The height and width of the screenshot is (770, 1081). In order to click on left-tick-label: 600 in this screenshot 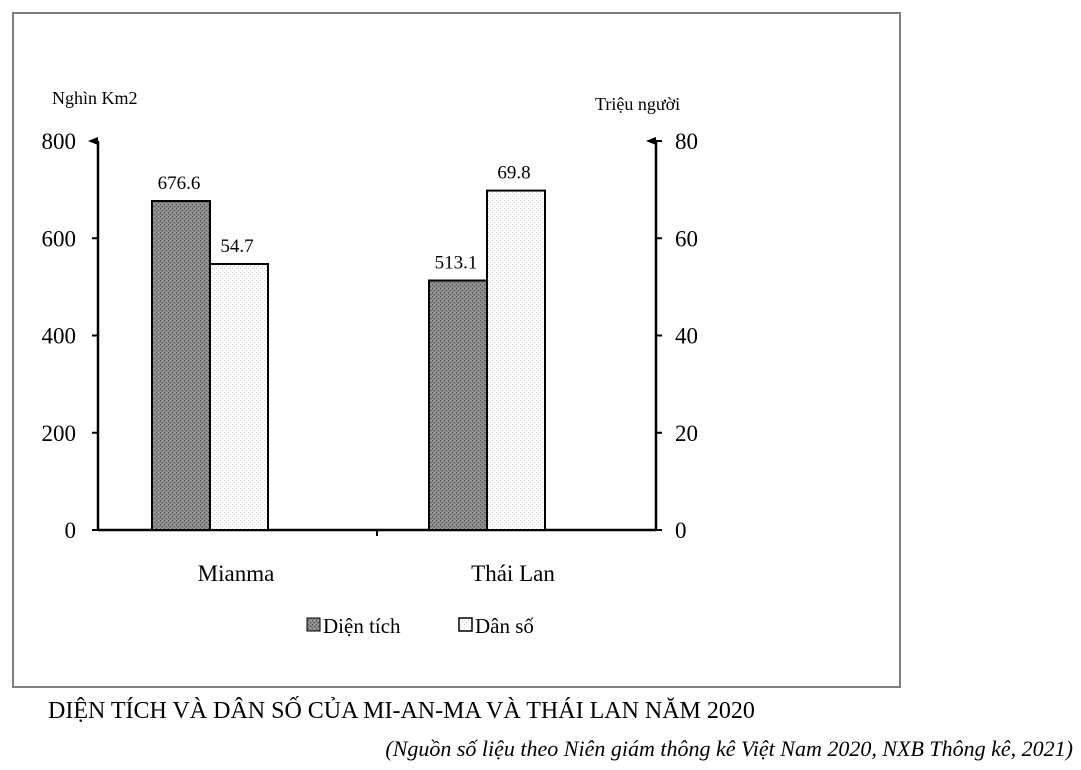, I will do `click(59, 238)`.